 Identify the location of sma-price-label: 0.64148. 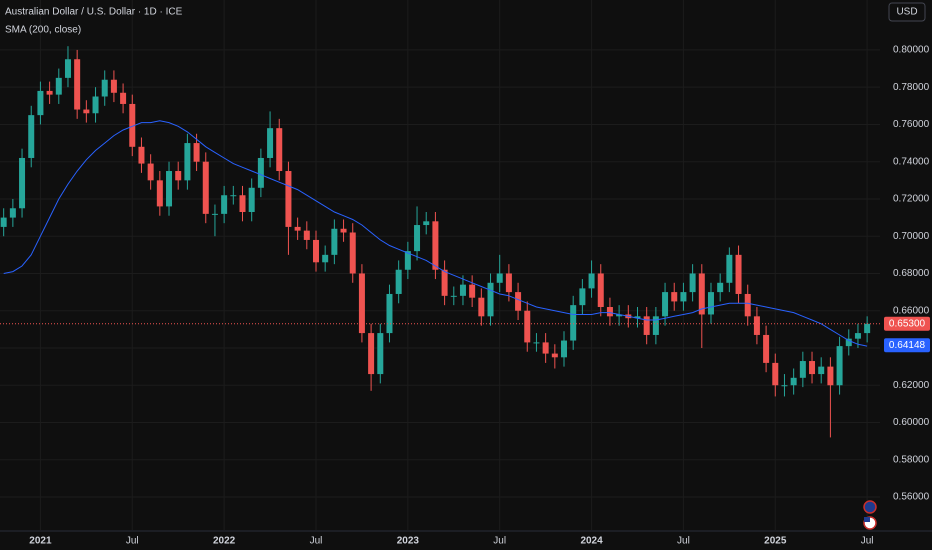
(907, 345).